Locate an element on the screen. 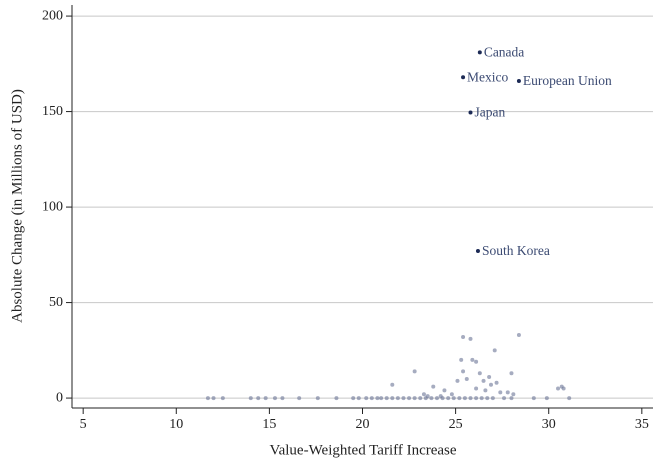  x-tick-label: 10 is located at coordinates (176, 424).